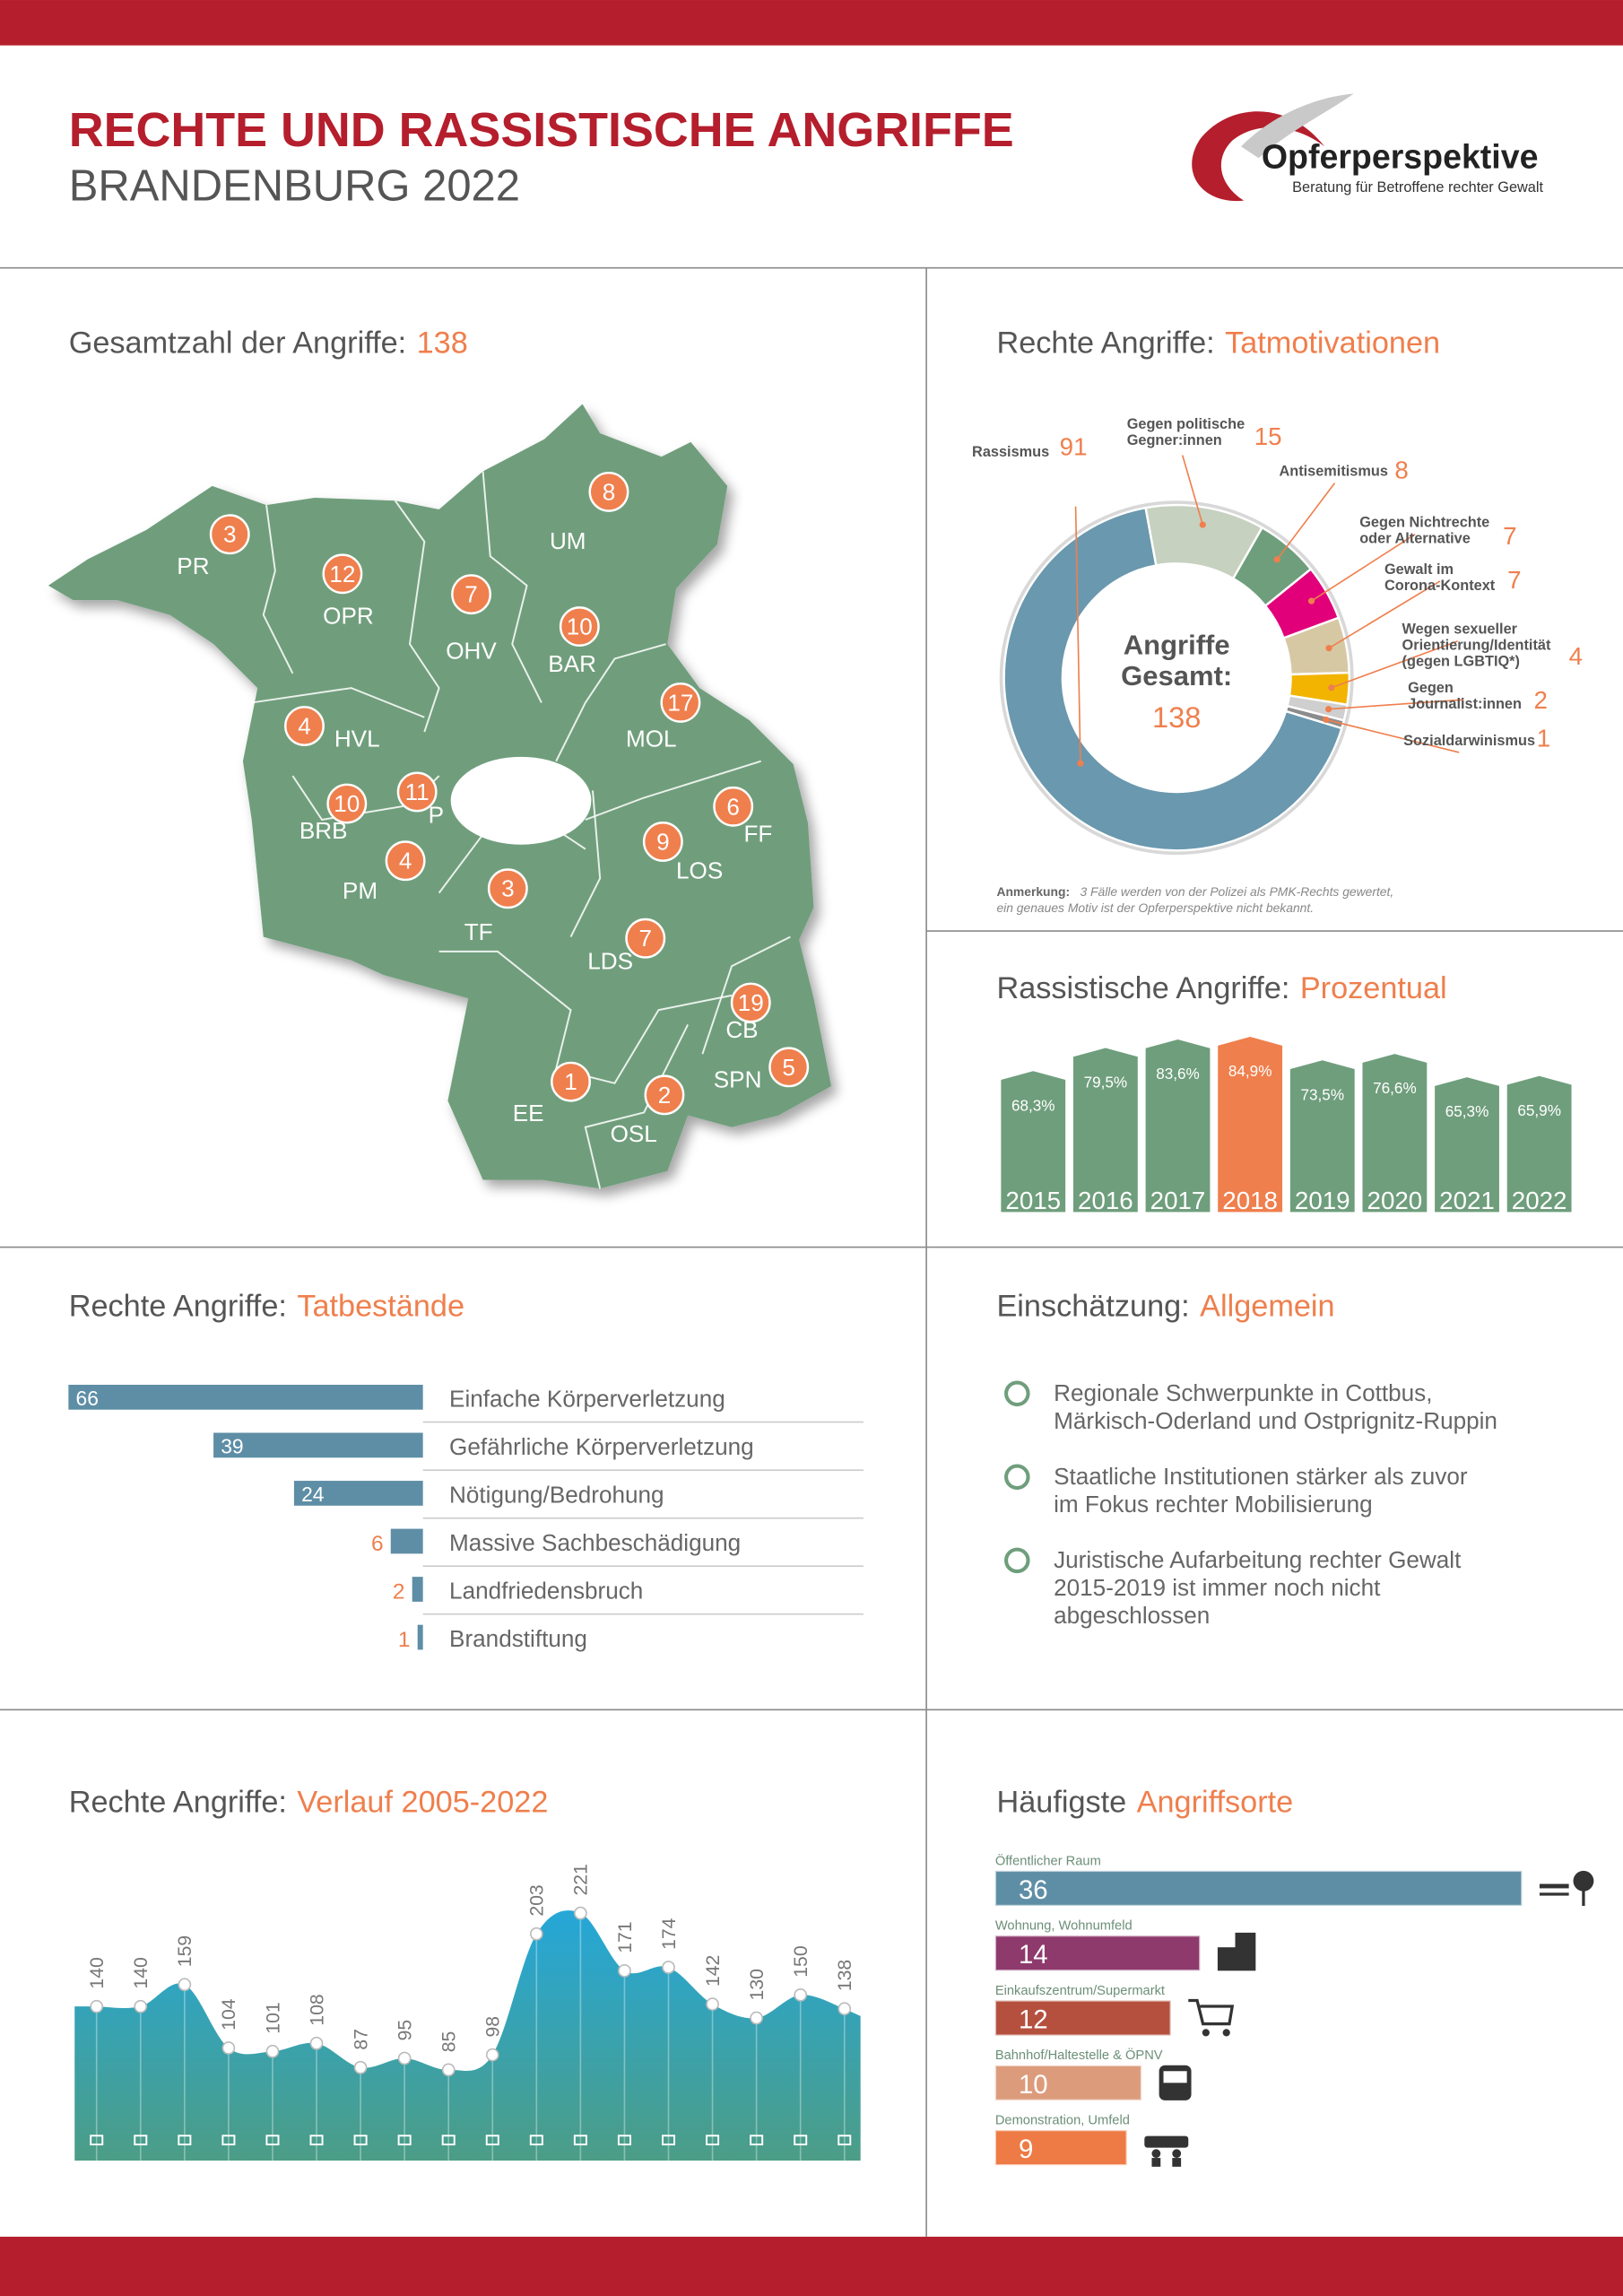 This screenshot has height=2296, width=1623. Describe the element at coordinates (1010, 452) in the screenshot. I see `donut-label: Rassismus` at that location.